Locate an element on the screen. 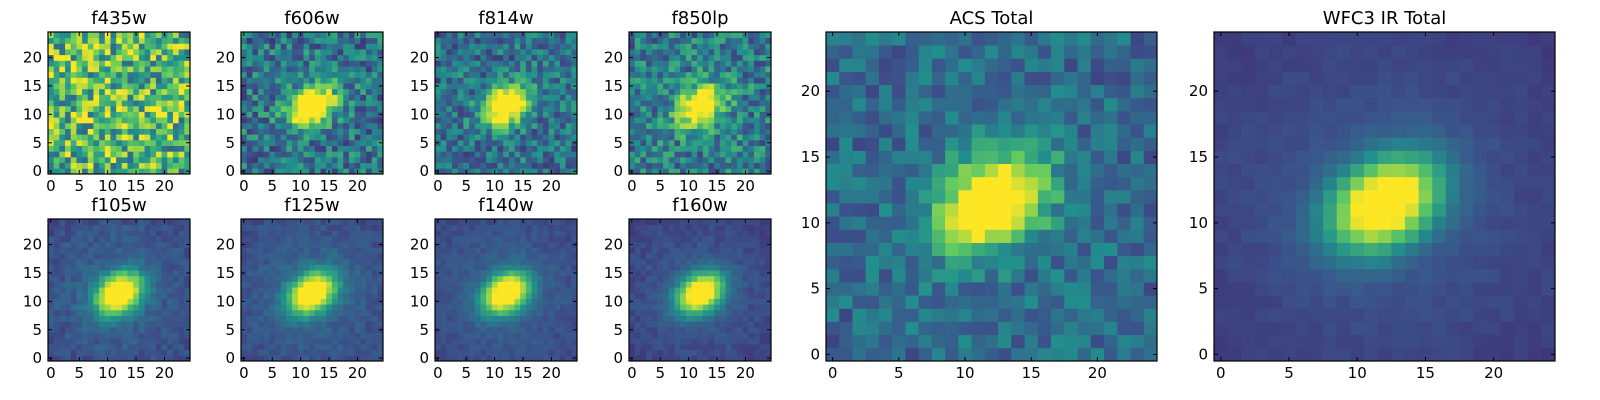  y-tick-label: 20 is located at coordinates (225, 58).